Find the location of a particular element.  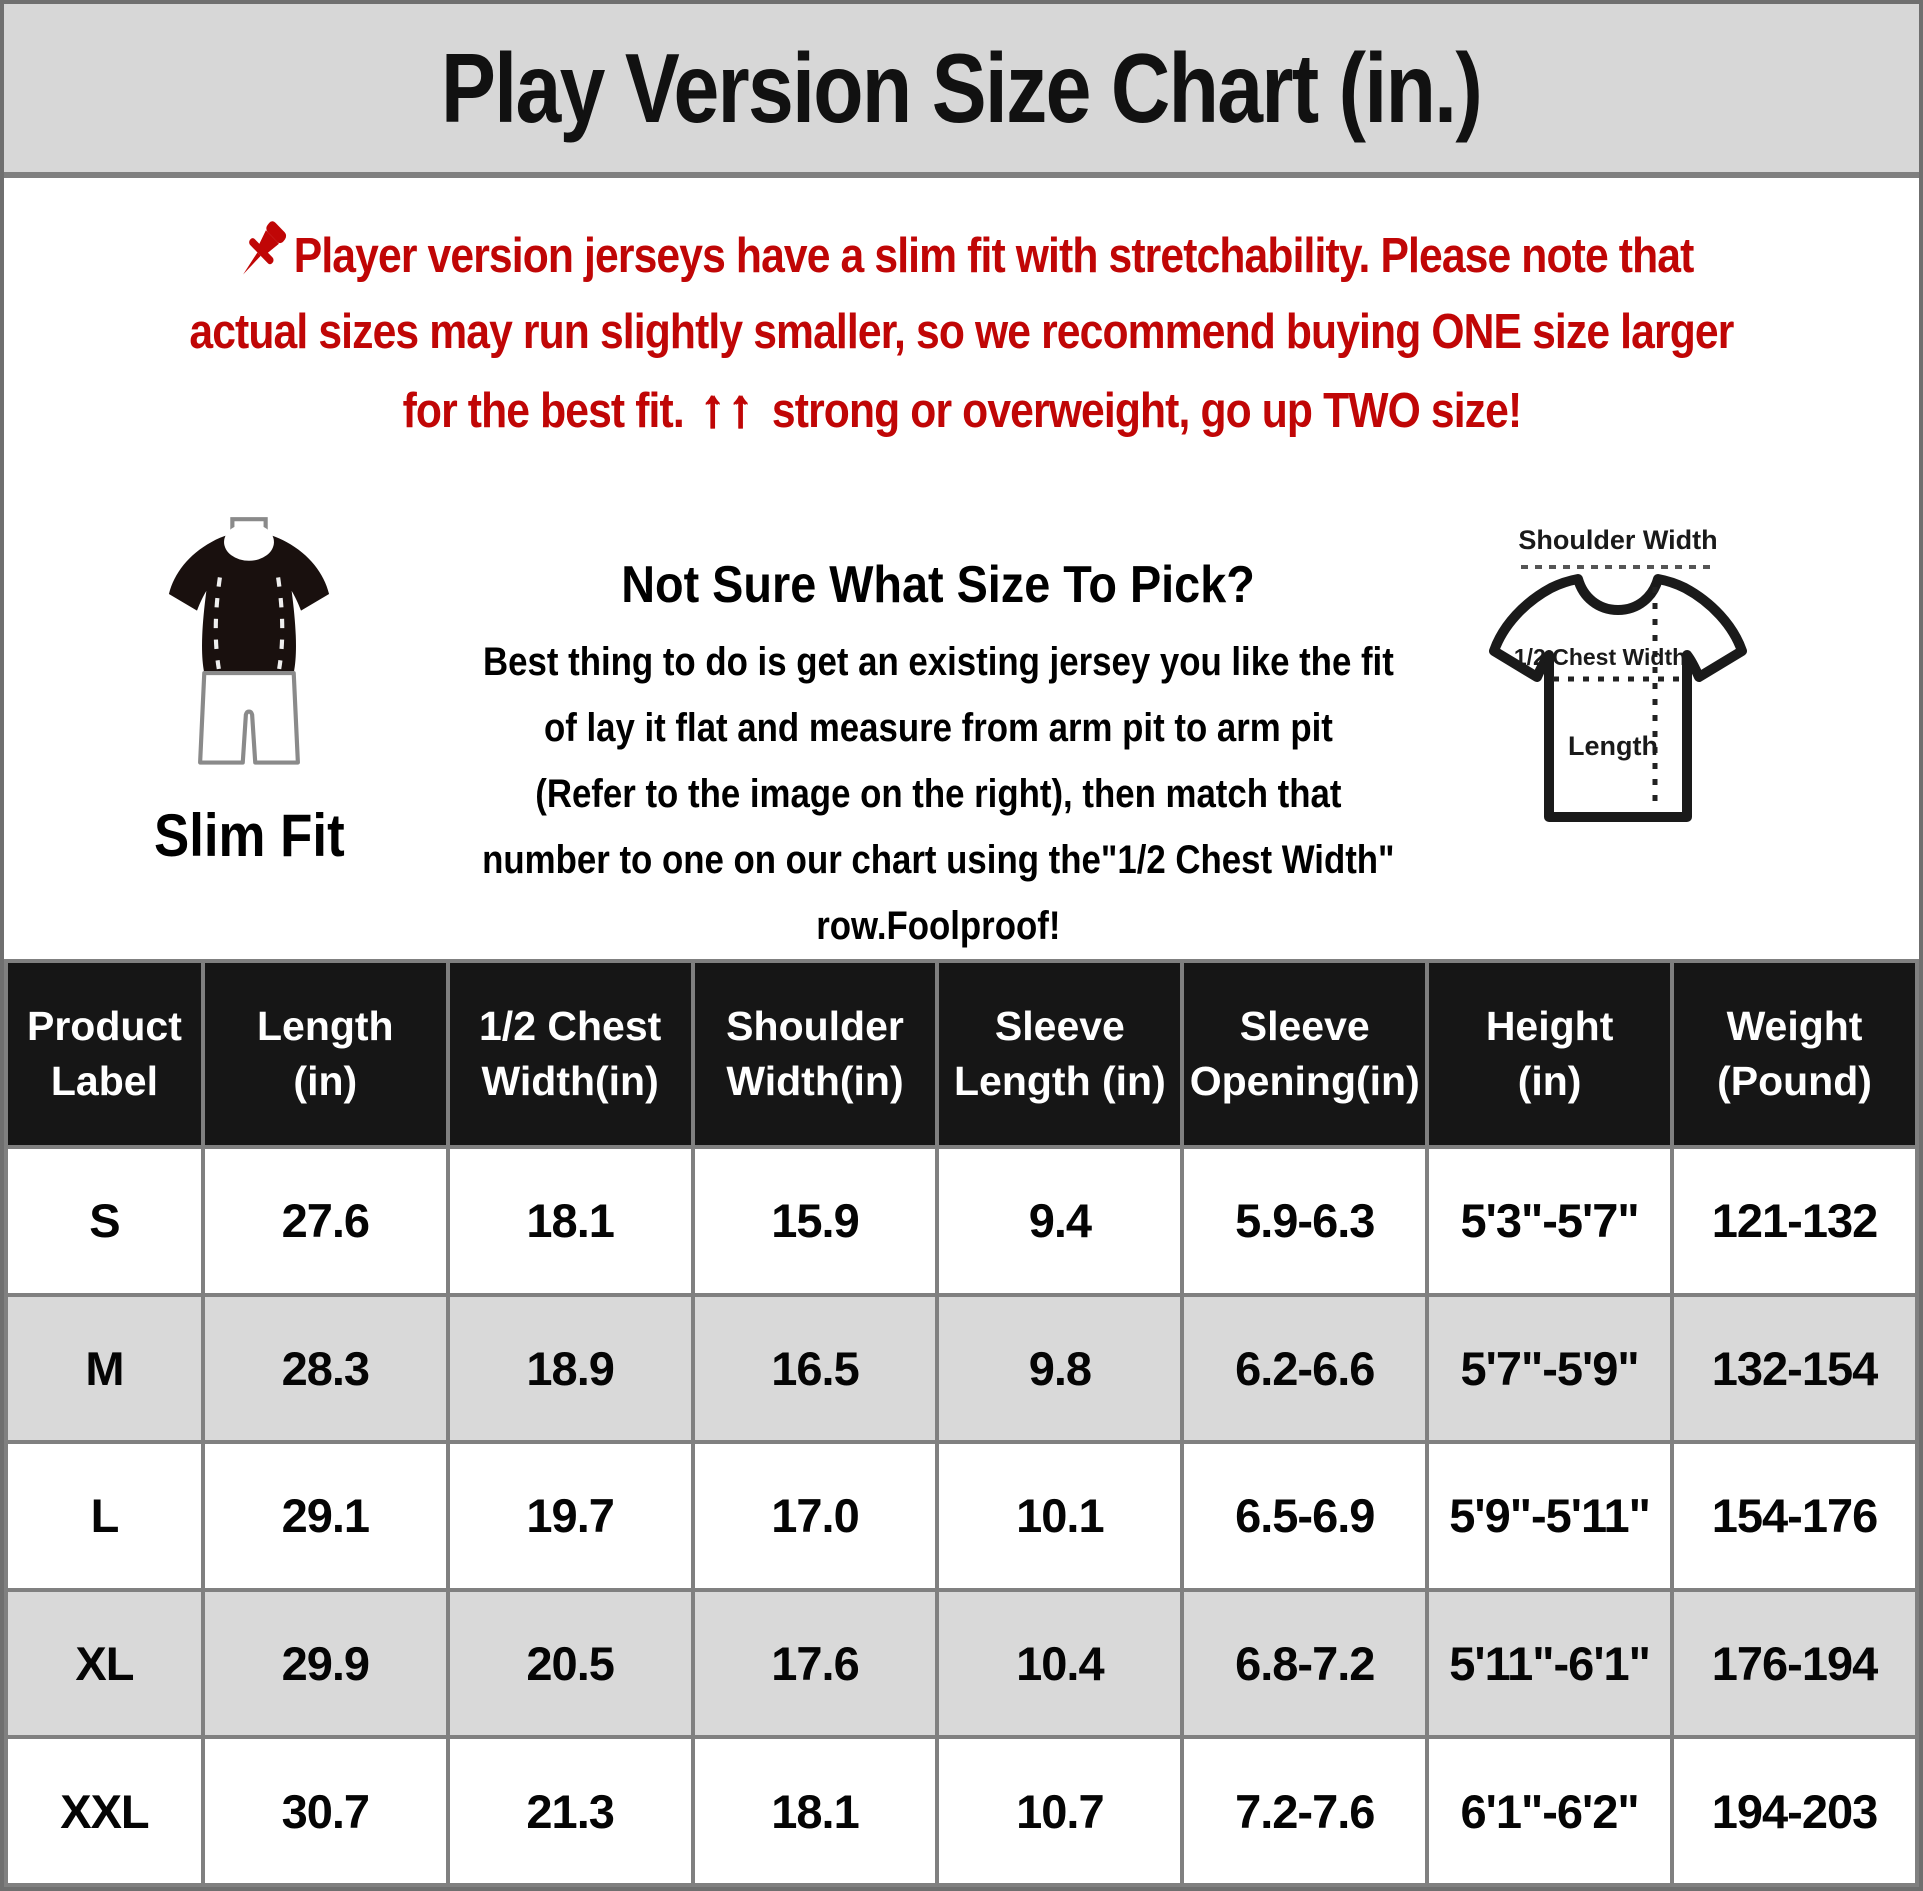

measurement-cell: 5'9"-5'11" is located at coordinates (1550, 1516).